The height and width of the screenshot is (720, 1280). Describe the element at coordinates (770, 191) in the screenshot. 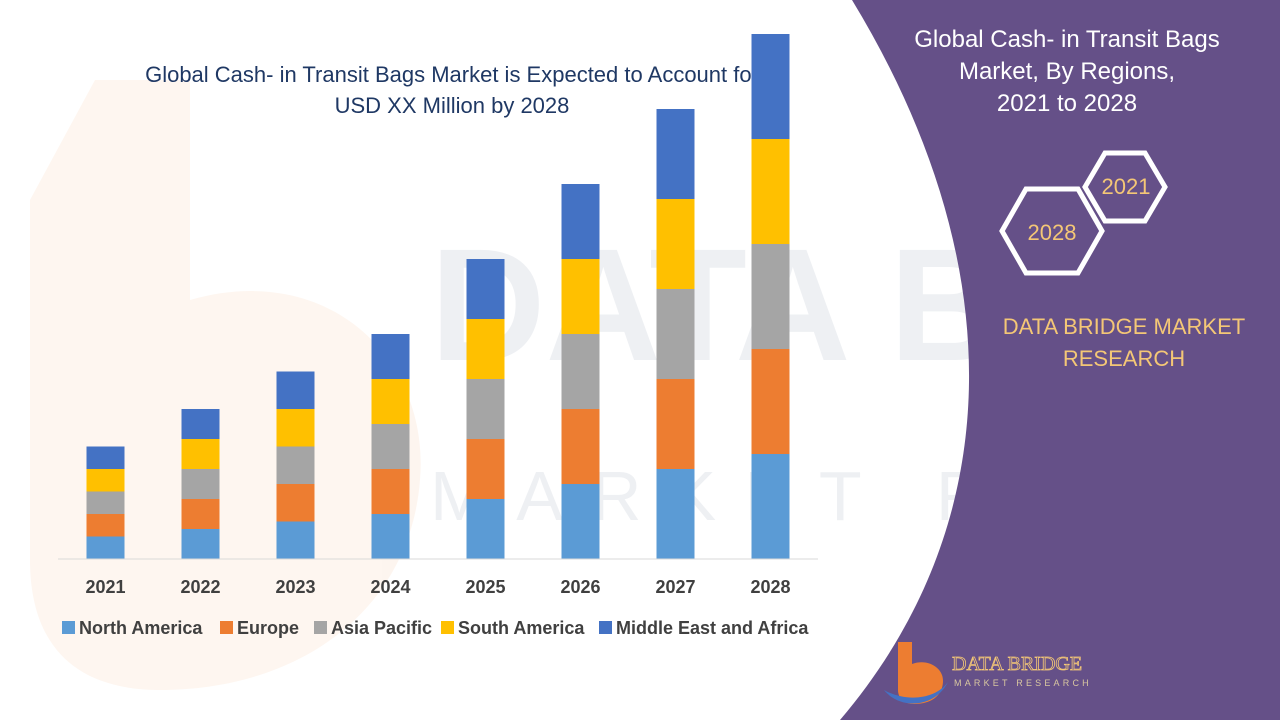

I see `bar-2028-south-america` at that location.